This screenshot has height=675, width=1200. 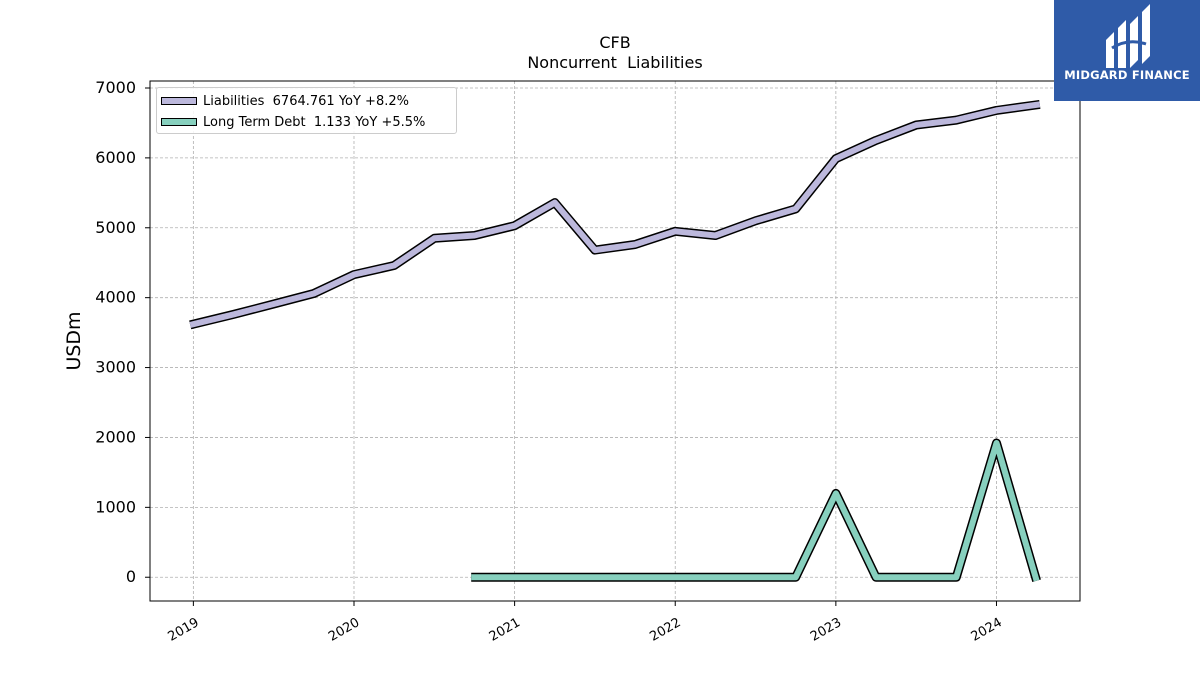 I want to click on chart-title: CFB, so click(x=614, y=42).